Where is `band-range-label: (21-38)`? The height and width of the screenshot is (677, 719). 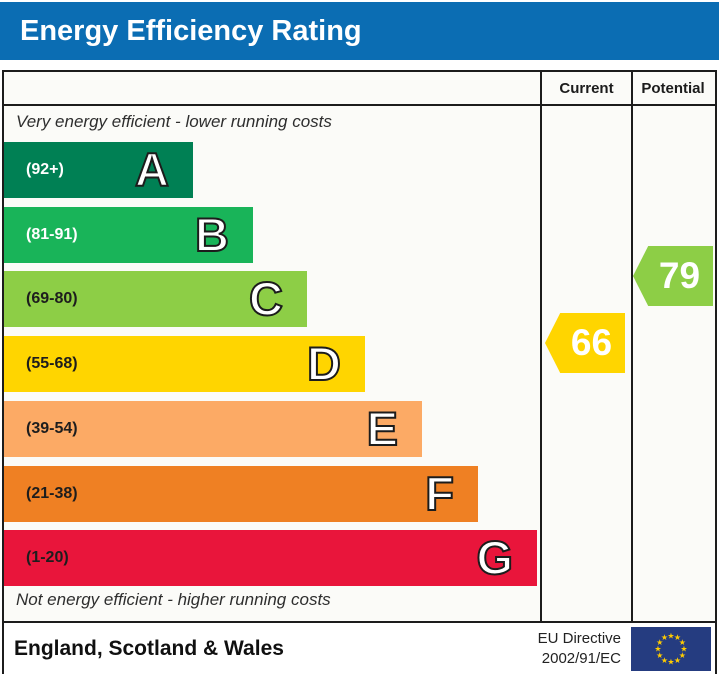
band-range-label: (21-38) is located at coordinates (52, 493).